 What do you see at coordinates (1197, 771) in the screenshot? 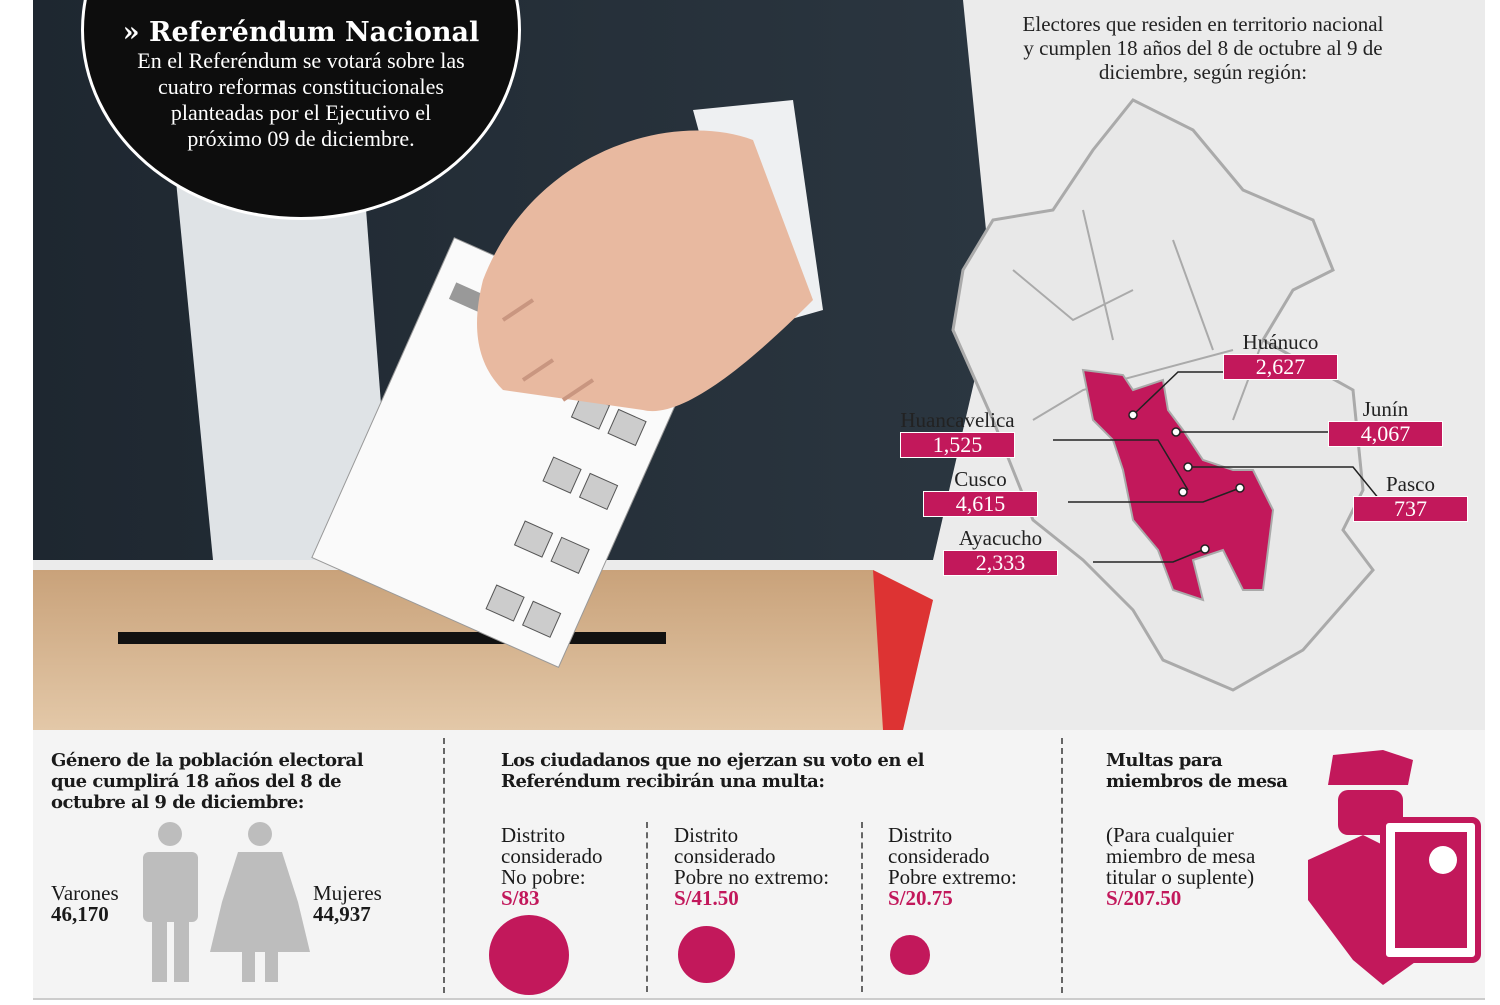
I see `members-title: Multas para miembros de mesa` at bounding box center [1197, 771].